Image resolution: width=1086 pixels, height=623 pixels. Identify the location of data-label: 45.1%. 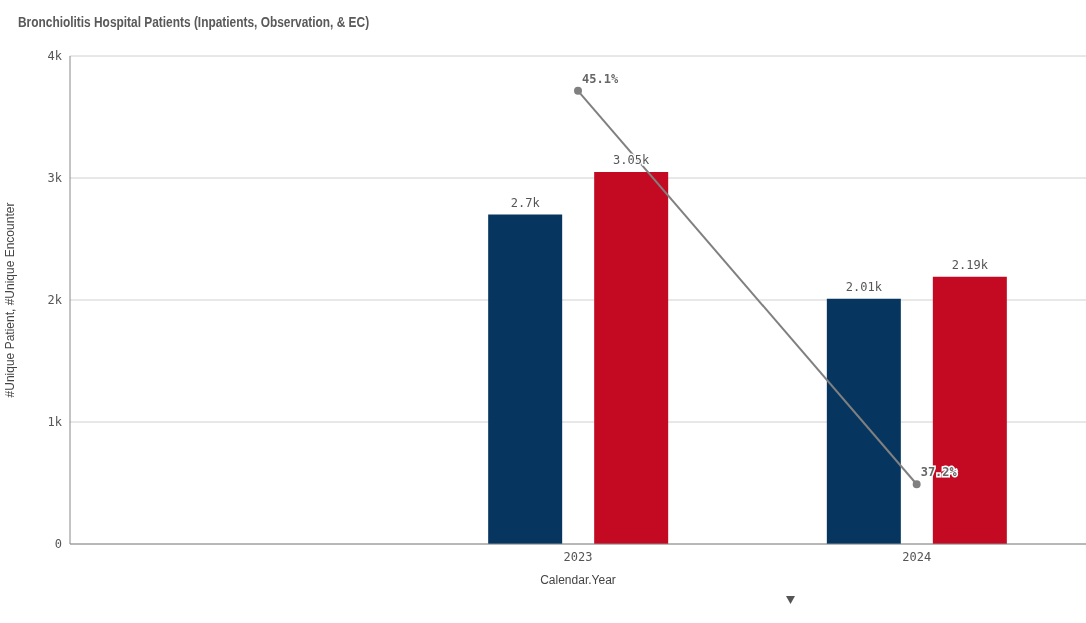
(600, 78).